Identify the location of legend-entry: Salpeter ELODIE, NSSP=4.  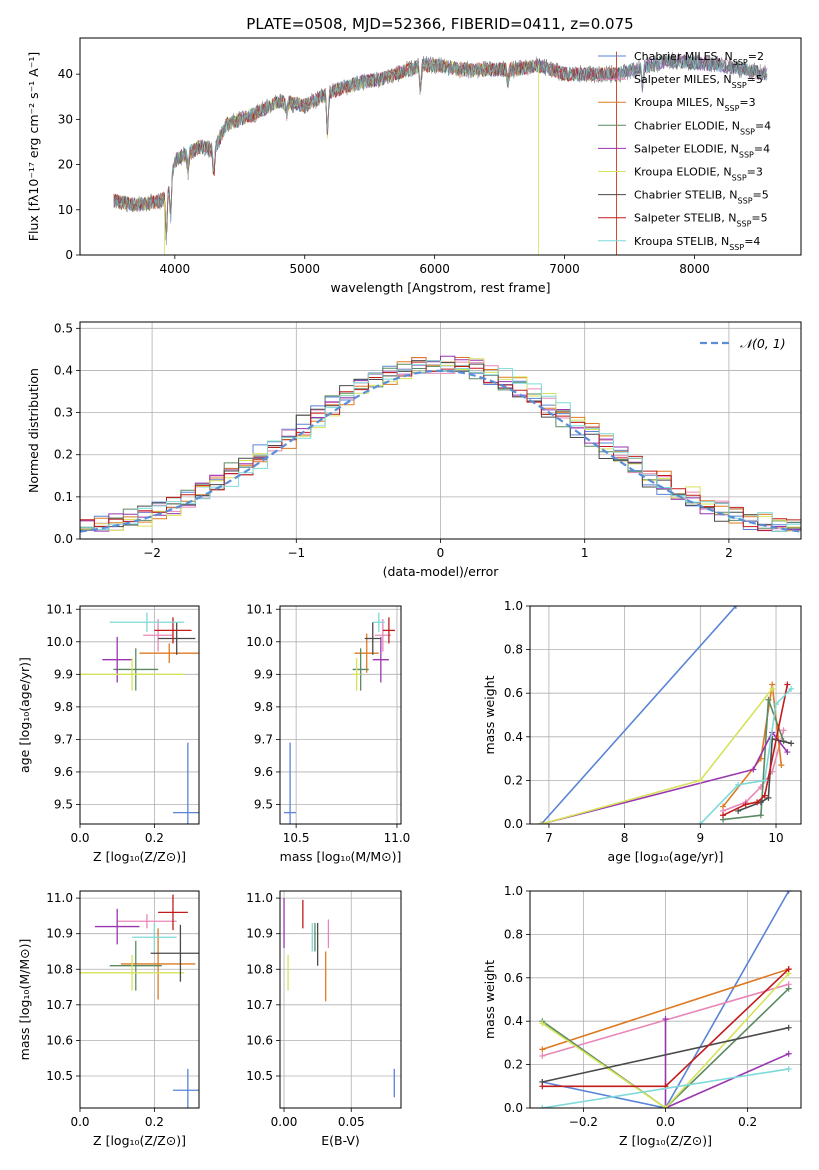
(702, 150).